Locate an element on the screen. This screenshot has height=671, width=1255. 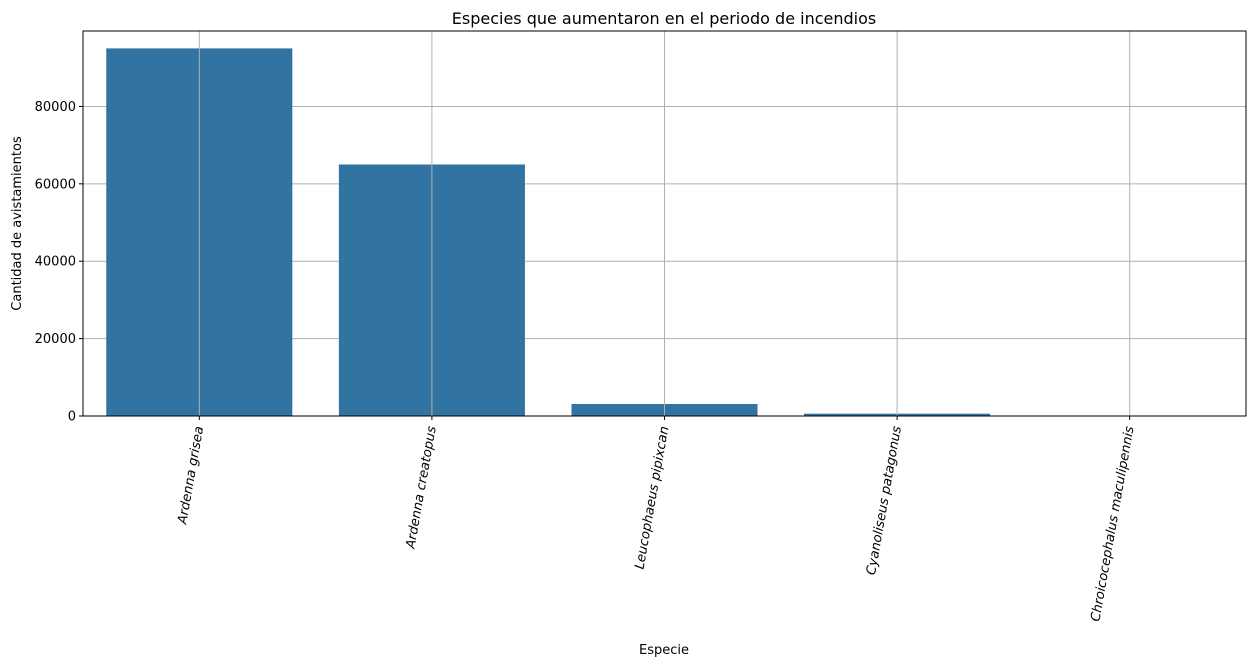
x-tick-label: Ardenna creatopus is located at coordinates (421, 488).